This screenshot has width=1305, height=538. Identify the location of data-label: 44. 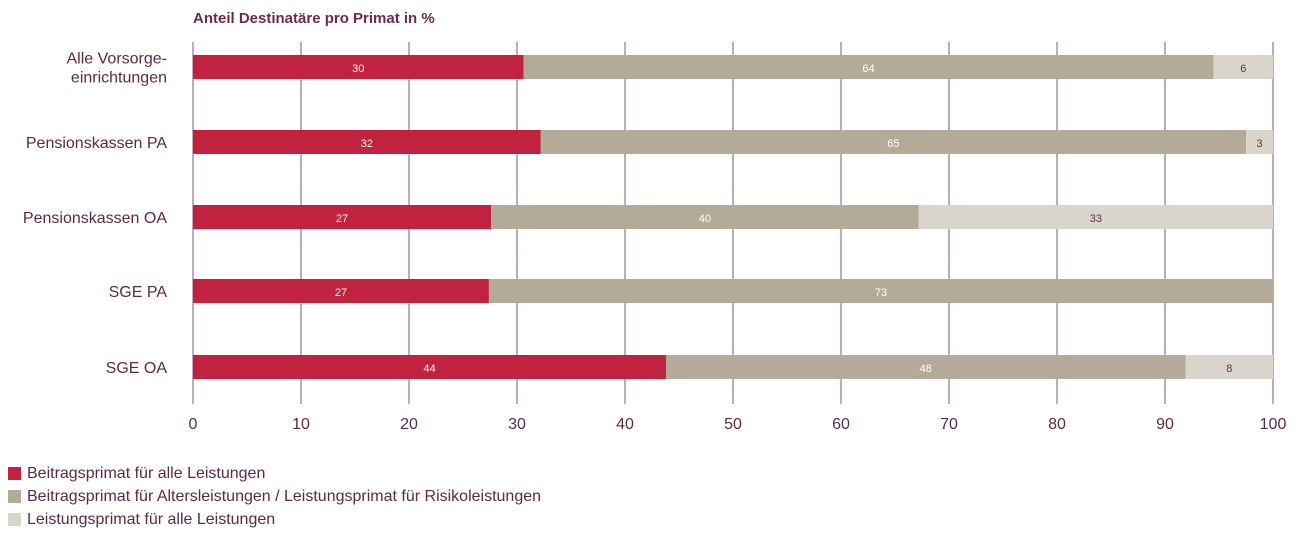
(429, 369).